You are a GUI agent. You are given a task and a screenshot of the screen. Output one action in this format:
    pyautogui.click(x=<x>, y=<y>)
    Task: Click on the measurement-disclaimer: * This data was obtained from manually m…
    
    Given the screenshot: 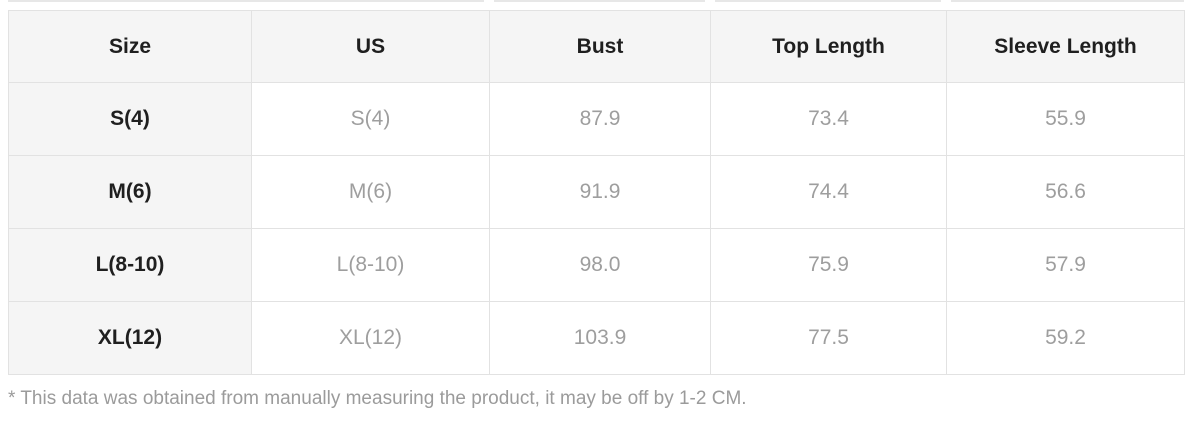 What is the action you would take?
    pyautogui.click(x=377, y=398)
    